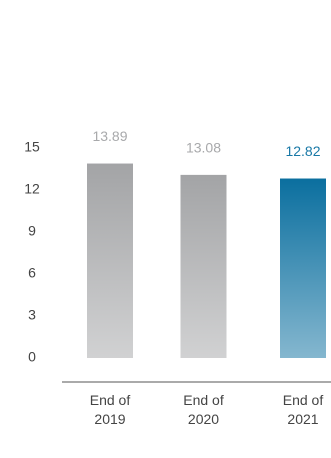  What do you see at coordinates (303, 409) in the screenshot?
I see `x-tick-label: End of 2021` at bounding box center [303, 409].